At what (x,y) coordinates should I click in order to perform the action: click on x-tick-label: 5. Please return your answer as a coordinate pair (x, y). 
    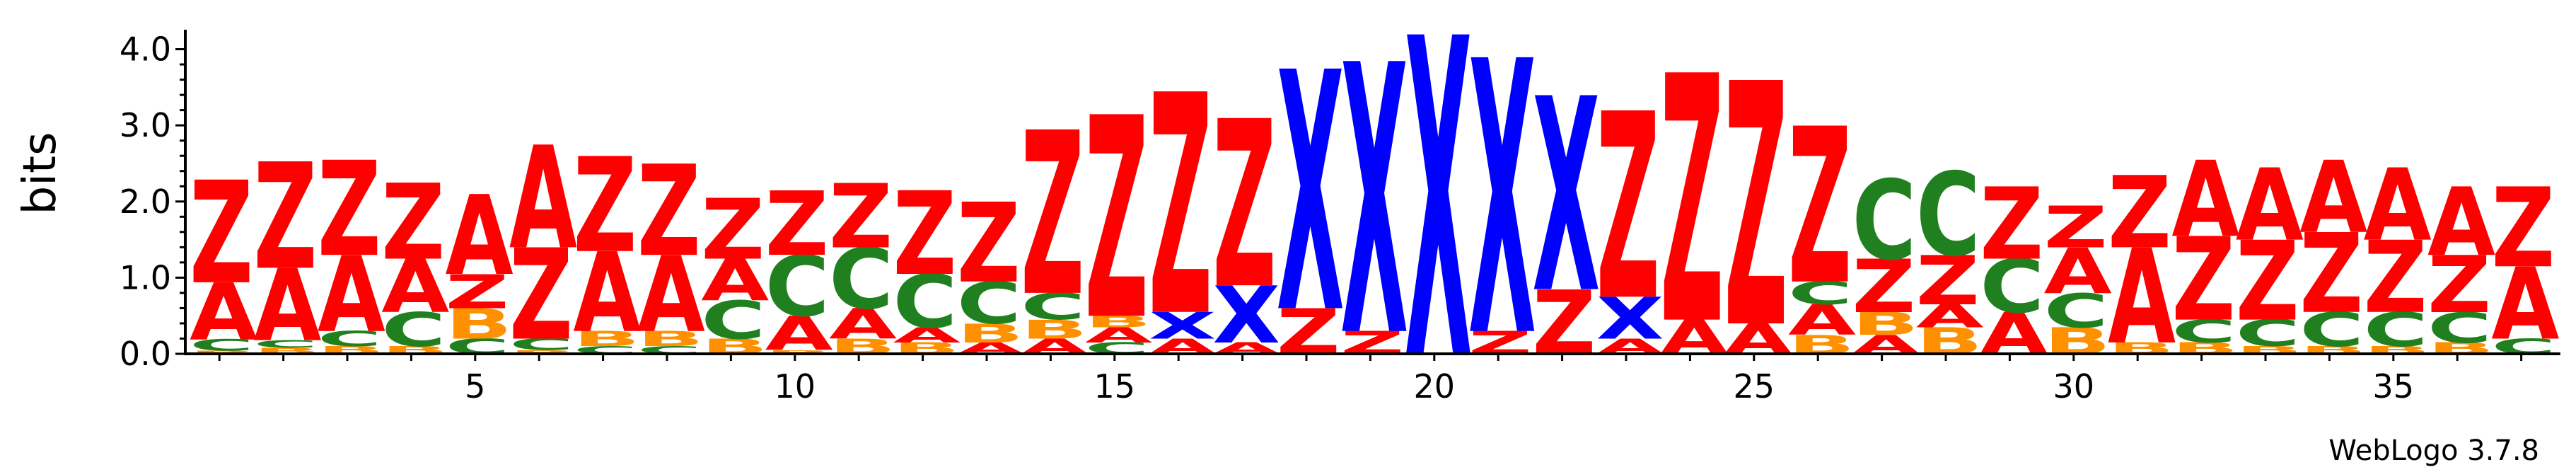
    Looking at the image, I should click on (475, 386).